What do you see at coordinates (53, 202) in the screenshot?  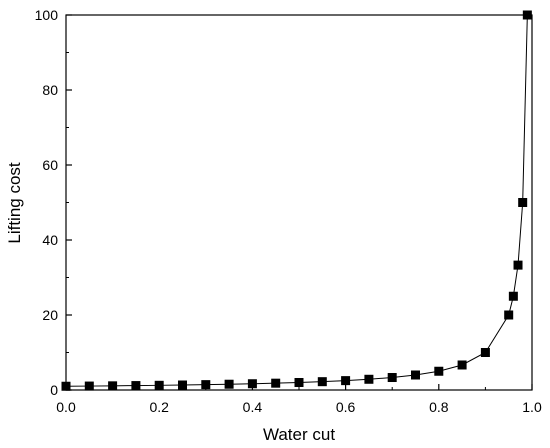 I see `y-axis: 0 20 40 60 80 100` at bounding box center [53, 202].